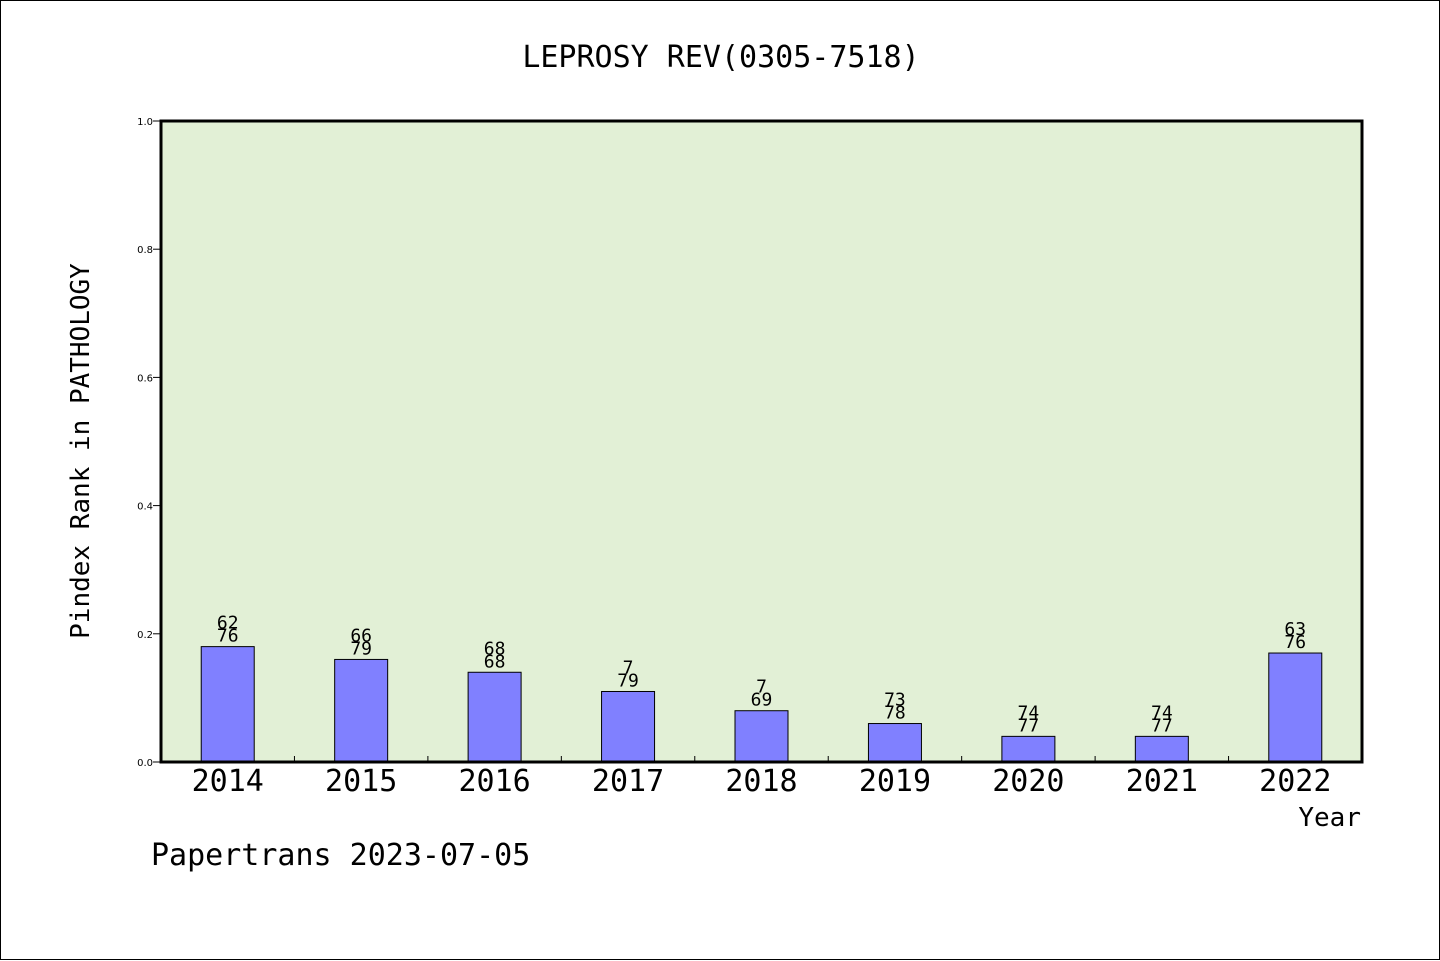 The width and height of the screenshot is (1440, 961). I want to click on bar-label-bottom: 78, so click(895, 713).